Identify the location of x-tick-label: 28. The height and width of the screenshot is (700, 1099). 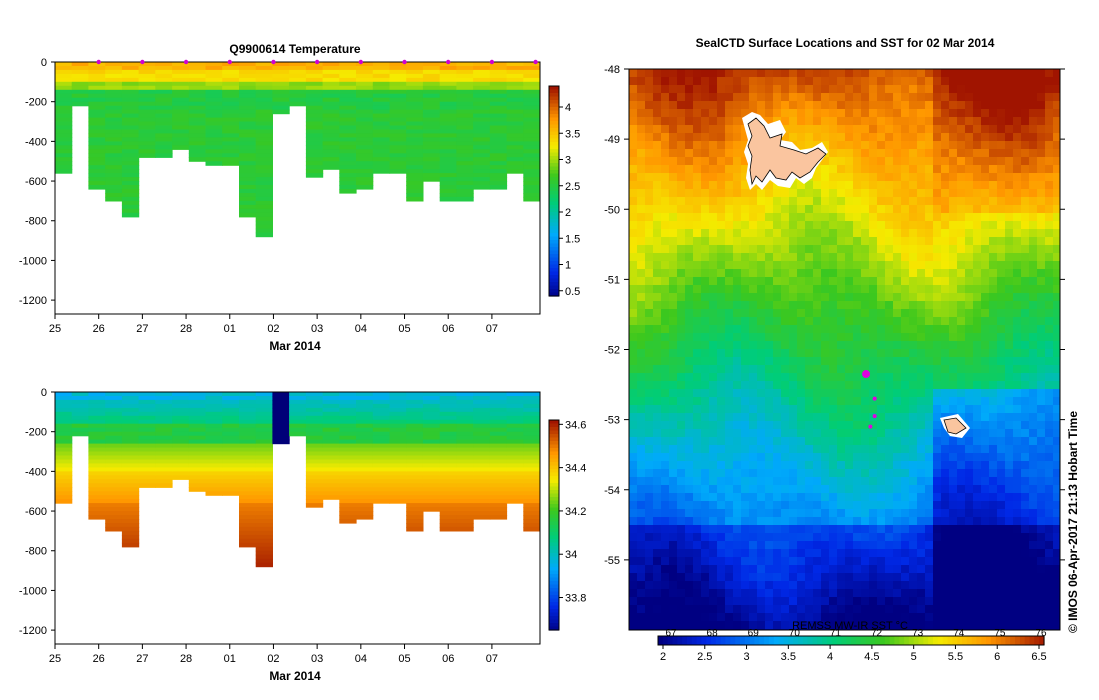
(186, 329).